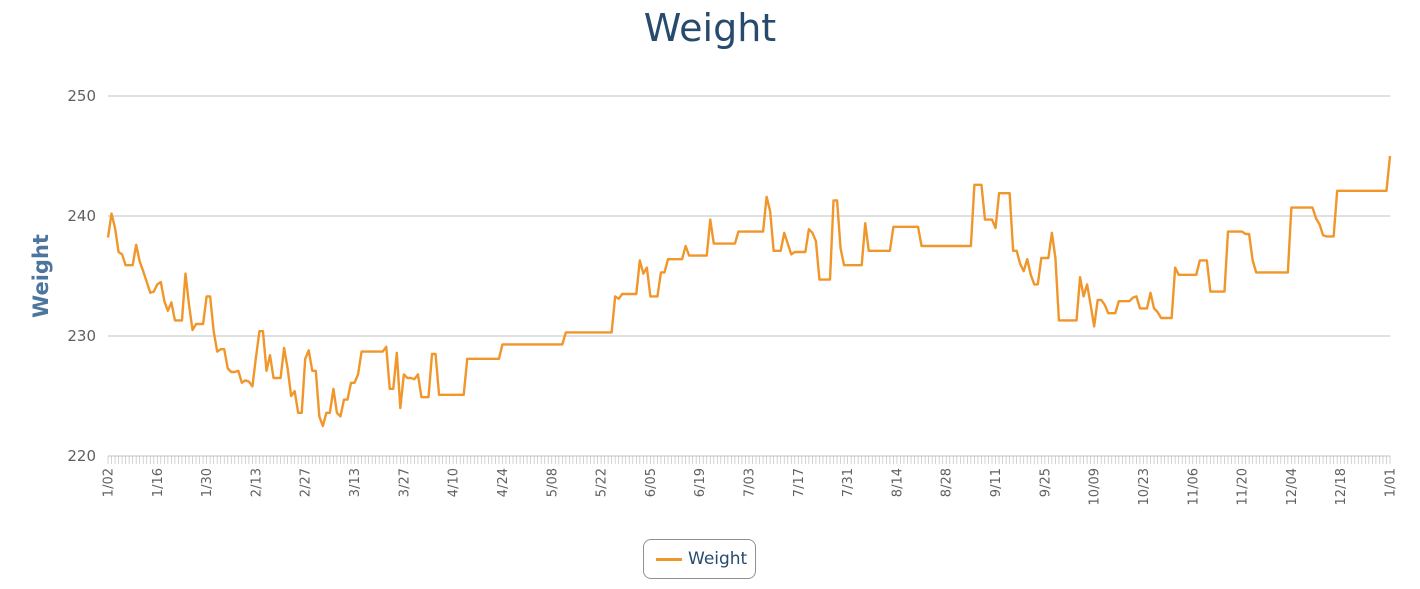 This screenshot has width=1420, height=589. Describe the element at coordinates (256, 482) in the screenshot. I see `x-tick-label: 2/13` at that location.